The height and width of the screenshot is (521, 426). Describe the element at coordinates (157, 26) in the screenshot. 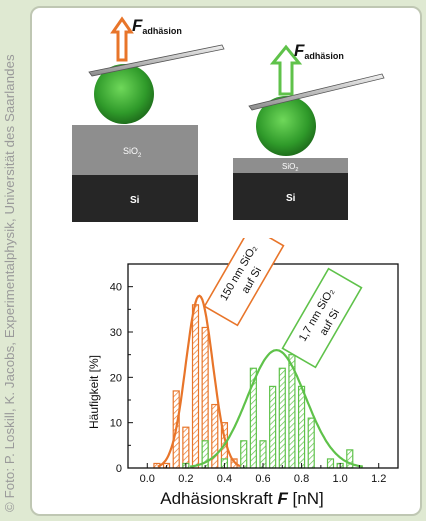

I see `left-force-label: Fadhäsion` at that location.